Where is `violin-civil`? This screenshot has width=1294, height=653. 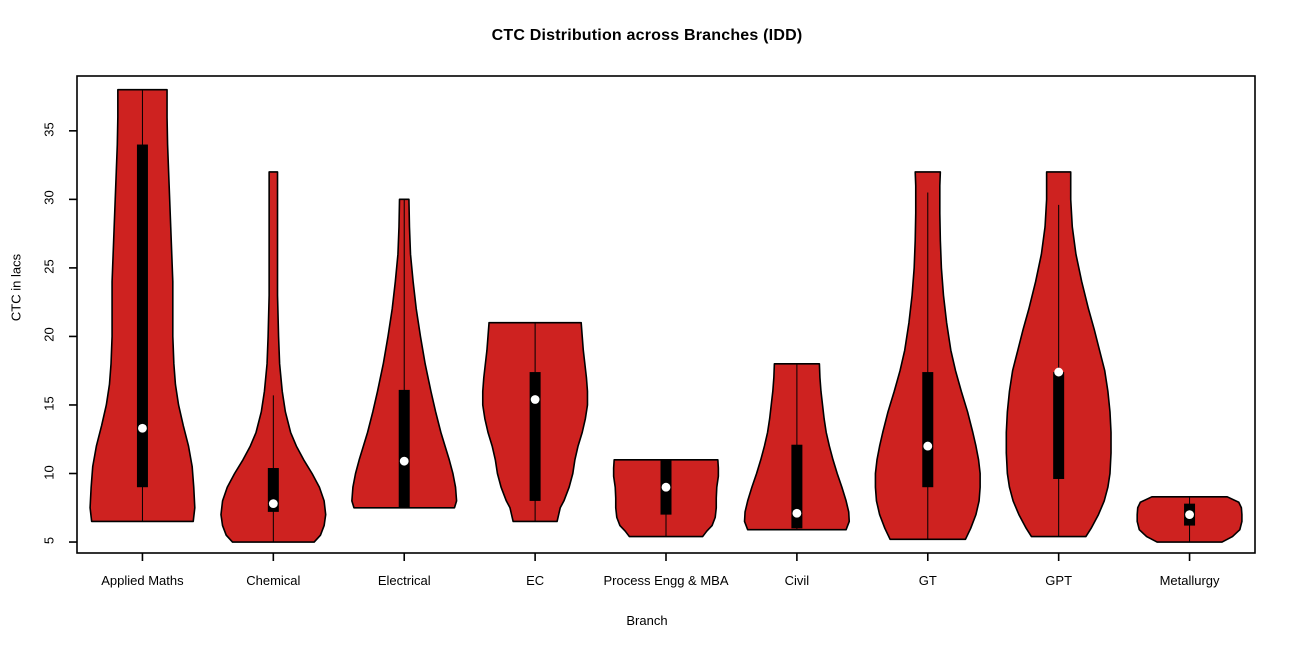
violin-civil is located at coordinates (797, 447).